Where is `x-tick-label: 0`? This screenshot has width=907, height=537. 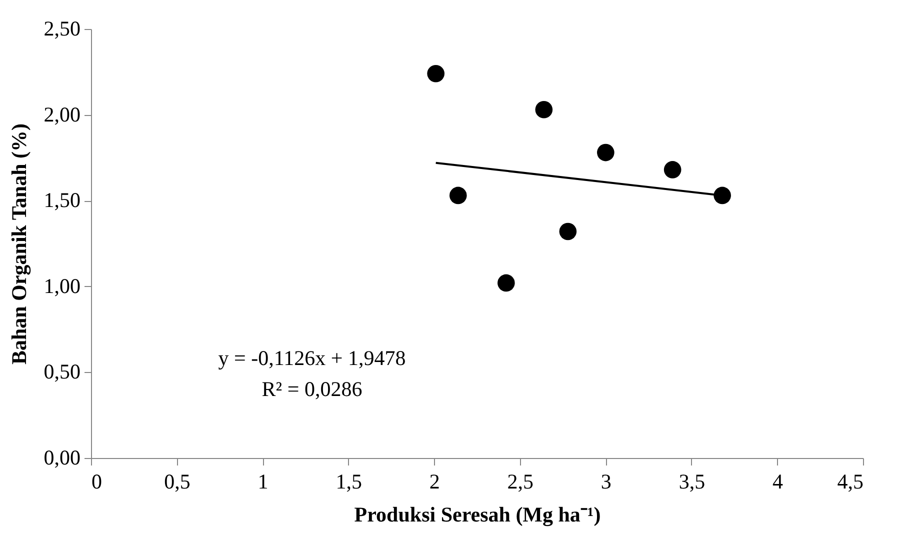
x-tick-label: 0 is located at coordinates (97, 482).